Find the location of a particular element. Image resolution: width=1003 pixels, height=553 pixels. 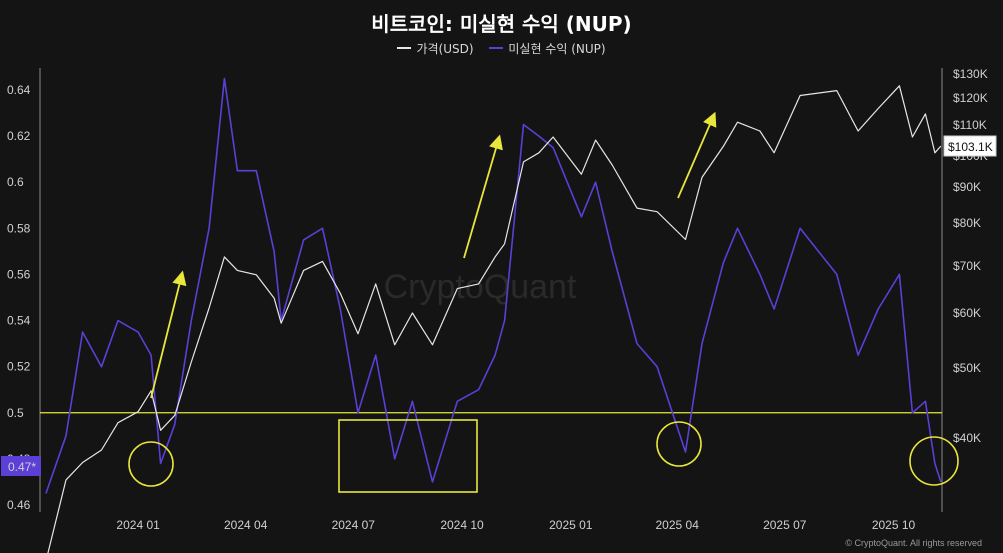

y-right-tick-label: $120K is located at coordinates (970, 98).